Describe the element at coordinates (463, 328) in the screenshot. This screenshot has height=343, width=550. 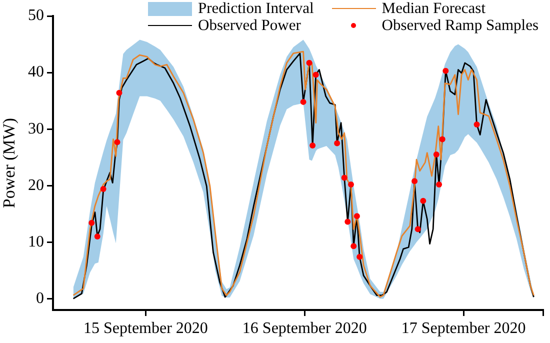
I see `x-tick-label: 17 September 2020` at that location.